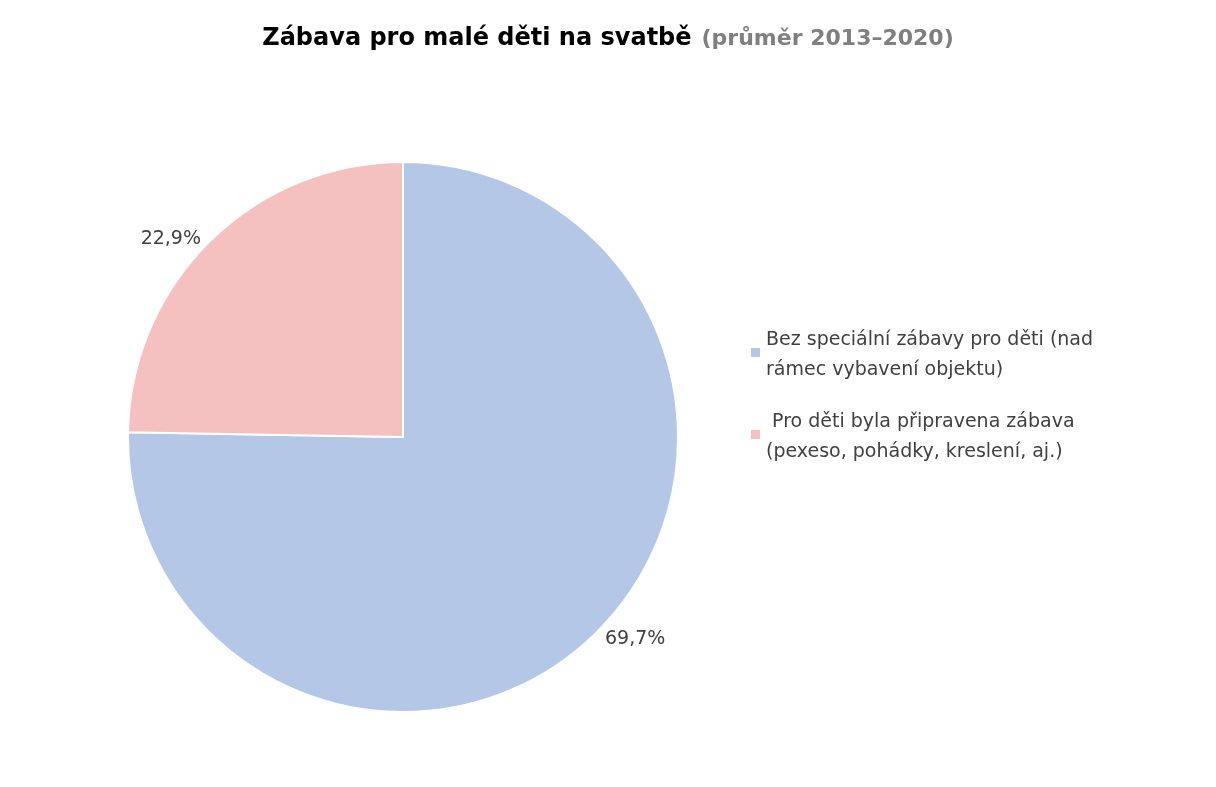  What do you see at coordinates (827, 37) in the screenshot?
I see `chart-subtitle: (průměr 2013–2020)` at bounding box center [827, 37].